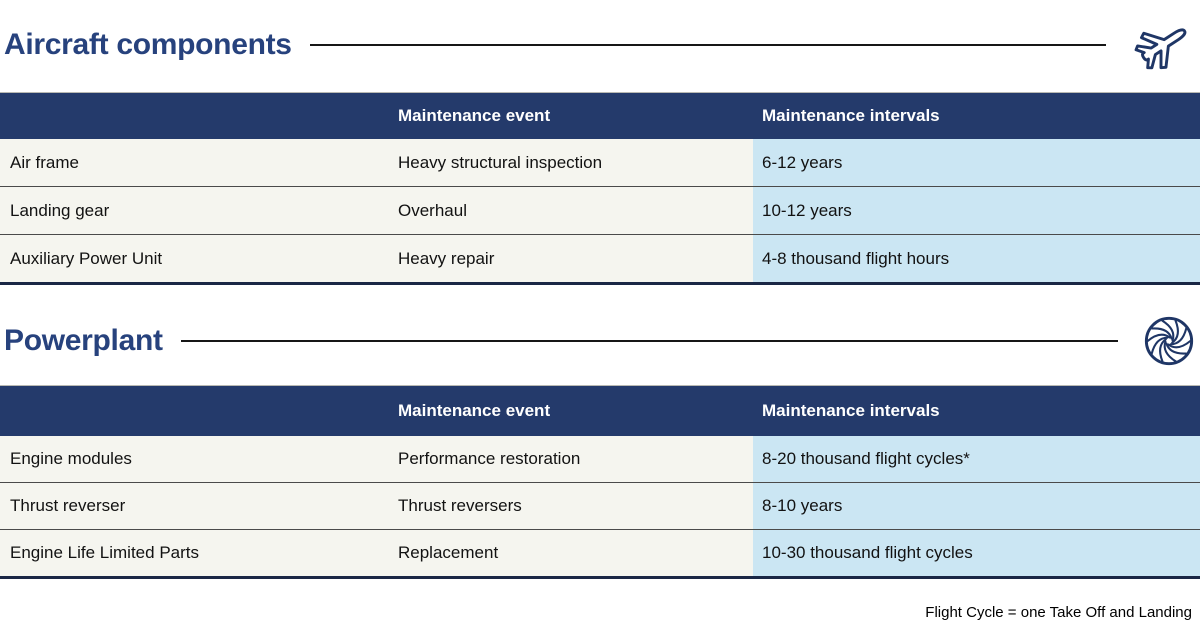  What do you see at coordinates (489, 458) in the screenshot?
I see `cell-event: Performance restoration` at bounding box center [489, 458].